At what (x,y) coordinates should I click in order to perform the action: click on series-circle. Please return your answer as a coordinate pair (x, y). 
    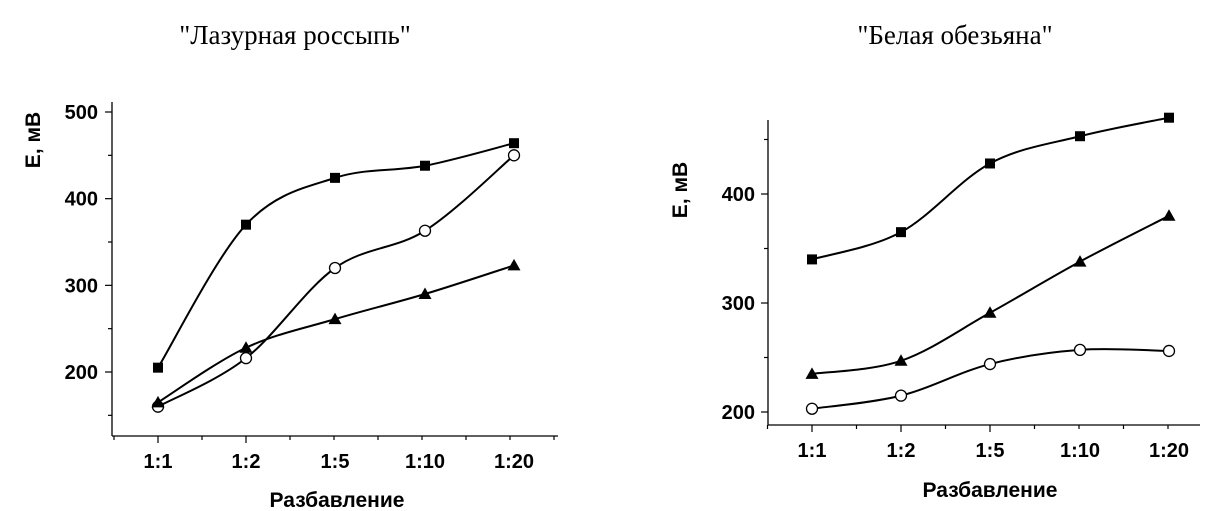
    Looking at the image, I should click on (990, 379).